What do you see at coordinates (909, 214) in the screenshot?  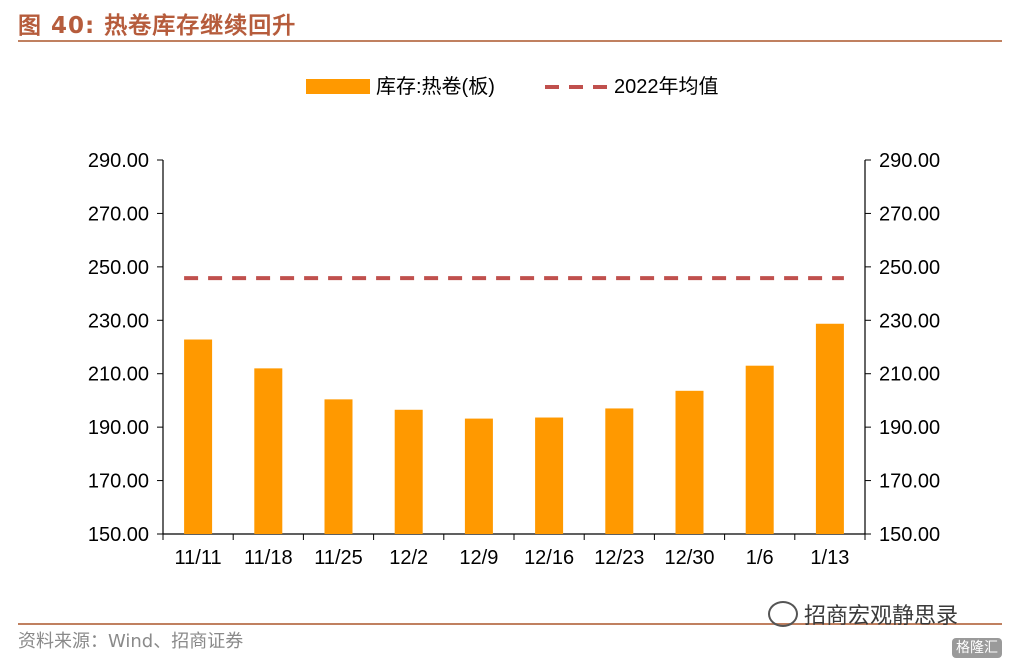 I see `y-tick-label-right: 270.00` at bounding box center [909, 214].